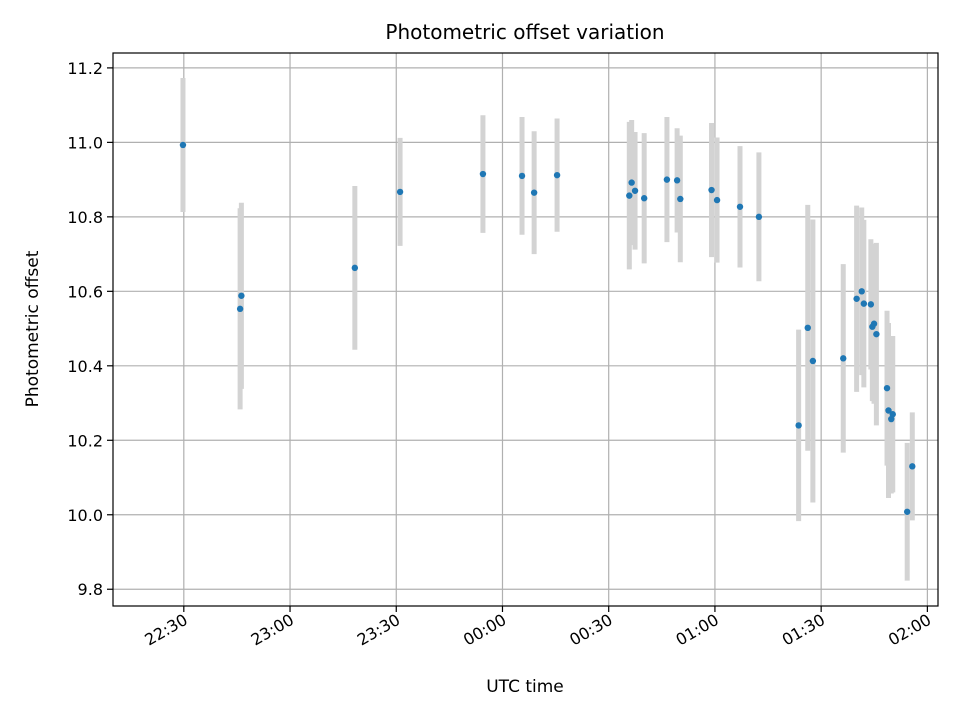  What do you see at coordinates (525, 687) in the screenshot?
I see `x-axis-title: UTC time` at bounding box center [525, 687].